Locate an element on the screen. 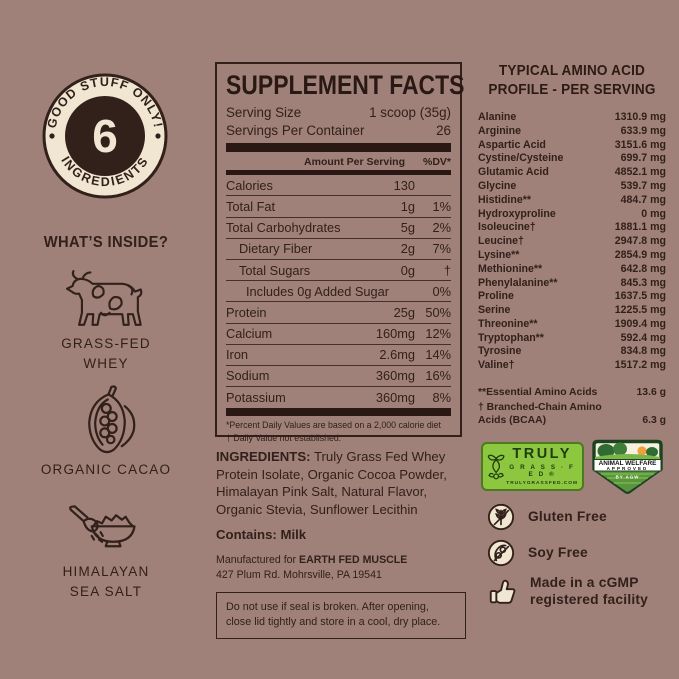  amino-row: Methionine** 642.8 mg is located at coordinates (572, 270).